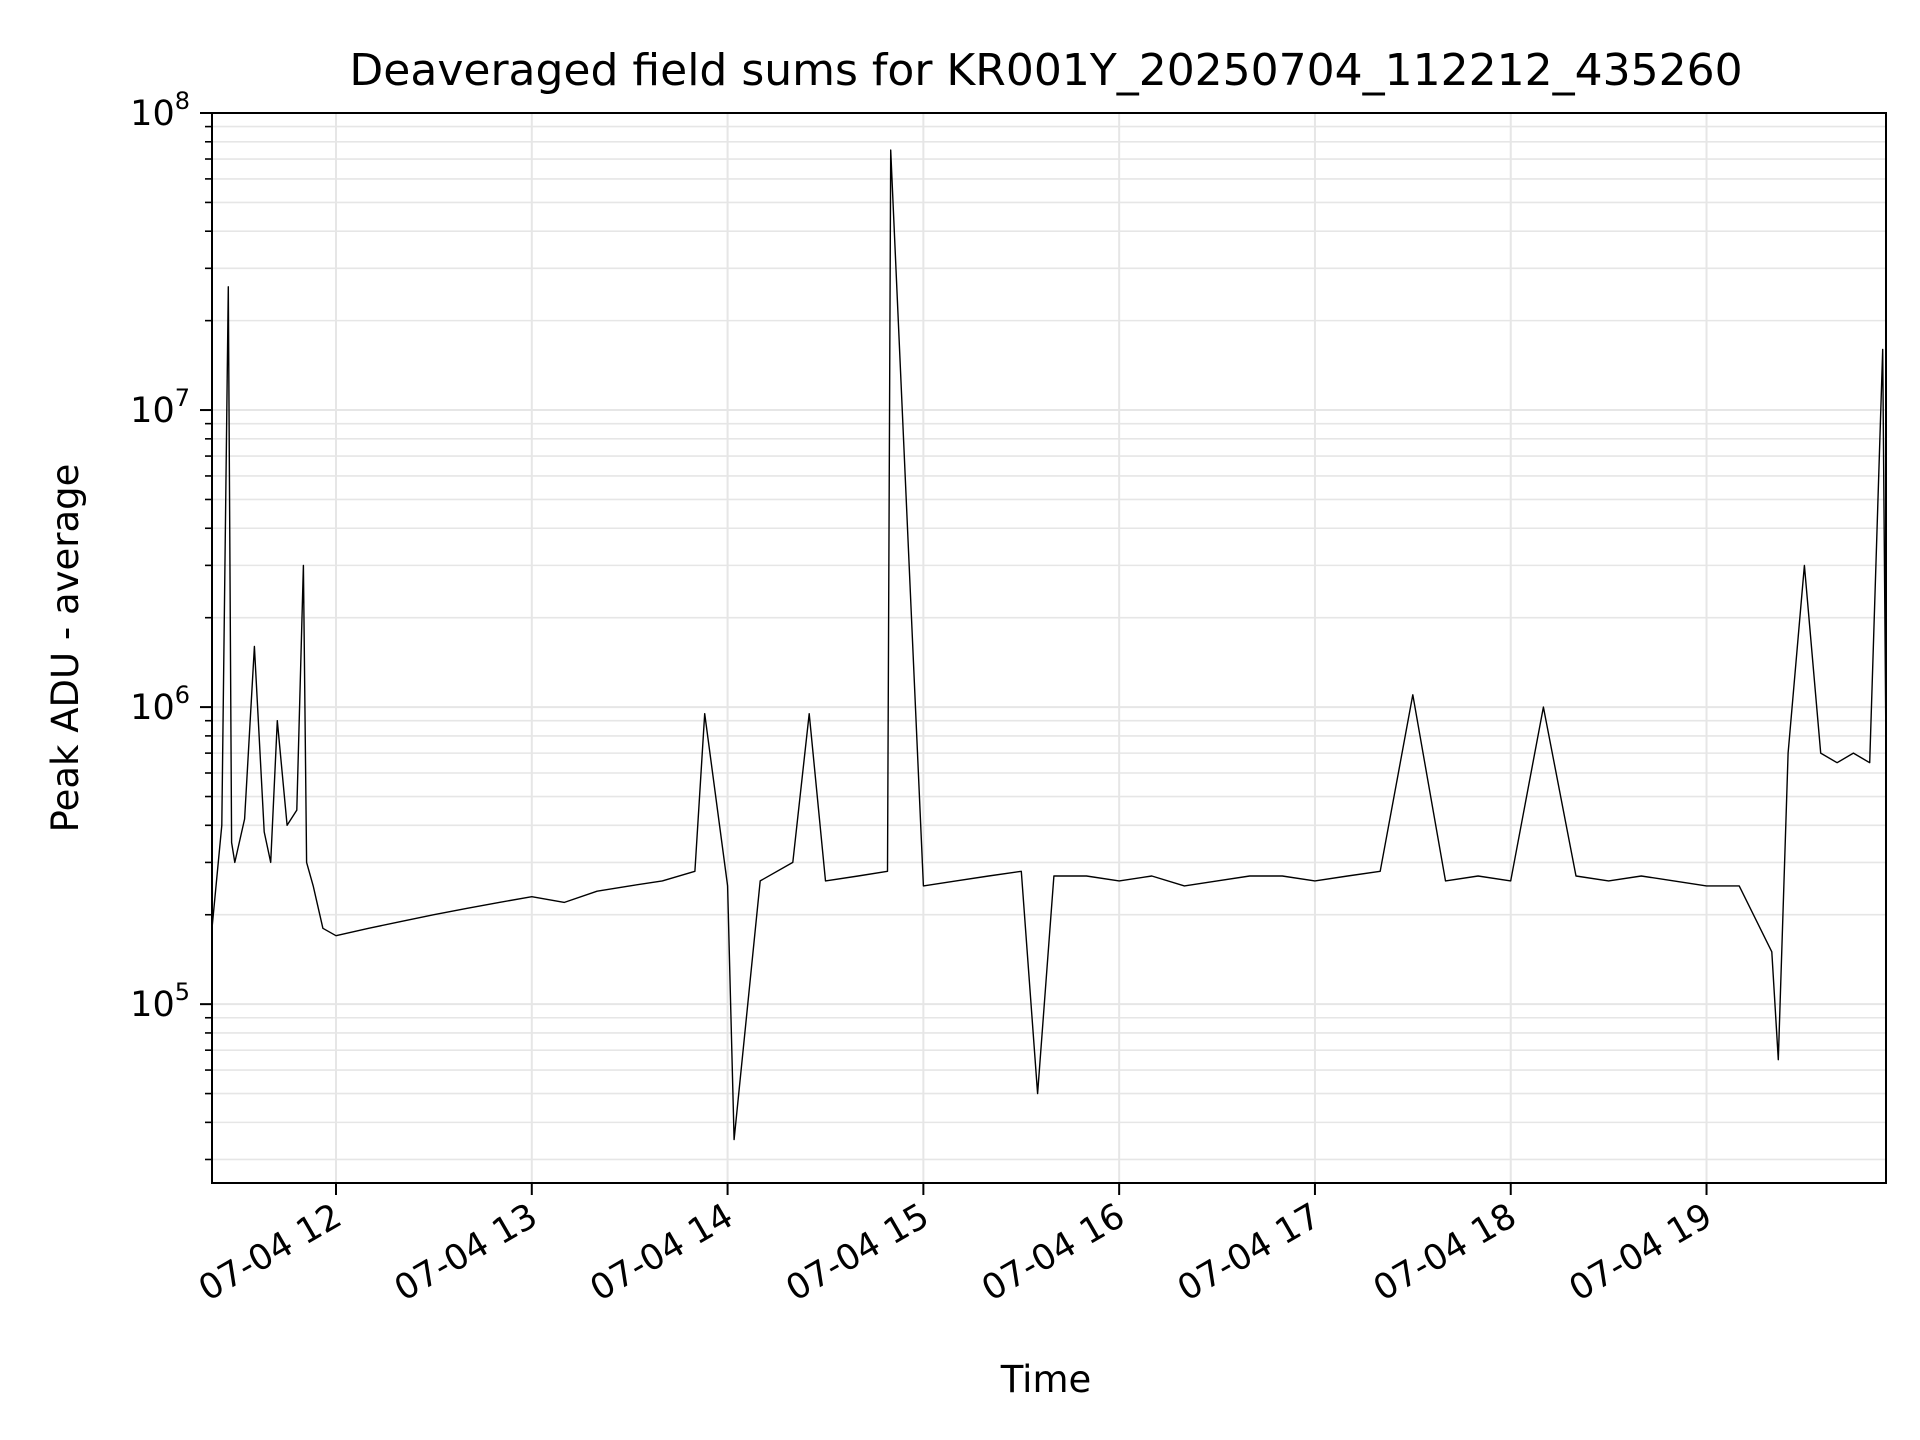 The width and height of the screenshot is (1920, 1440). I want to click on y-tick-exponent: 8, so click(182, 101).